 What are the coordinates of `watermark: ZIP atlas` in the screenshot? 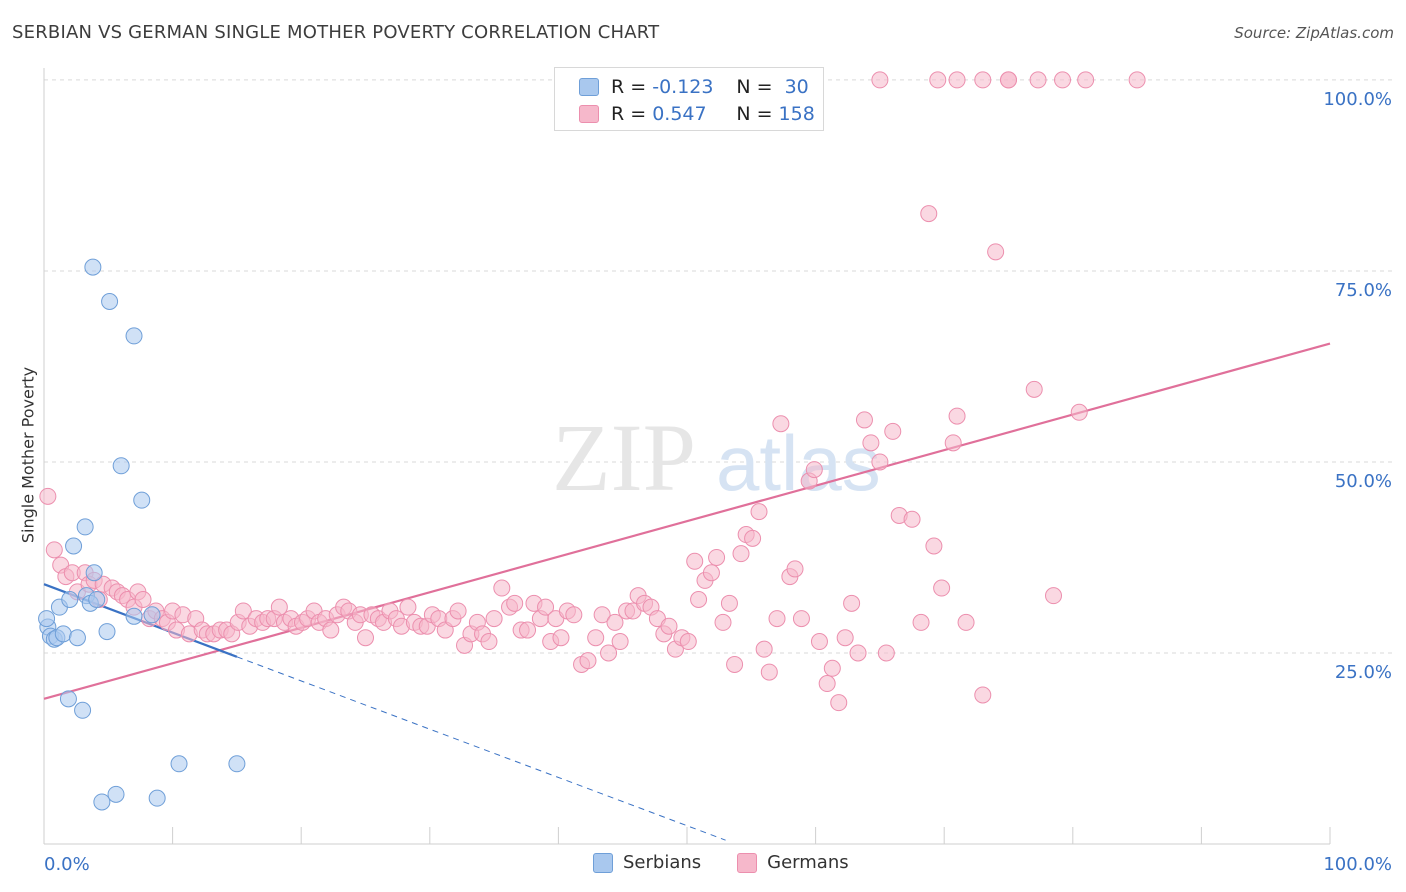 It's located at (716, 457).